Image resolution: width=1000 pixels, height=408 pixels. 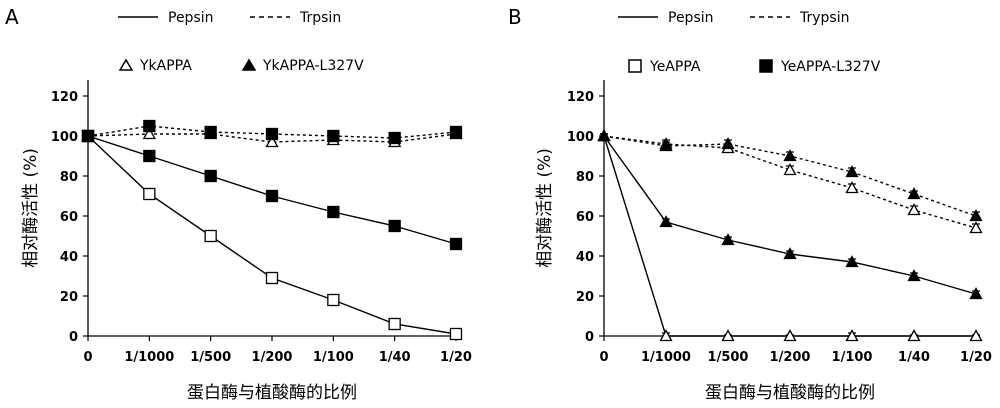 What do you see at coordinates (790, 175) in the screenshot?
I see `series-trypsin-yeappa-l327v` at bounding box center [790, 175].